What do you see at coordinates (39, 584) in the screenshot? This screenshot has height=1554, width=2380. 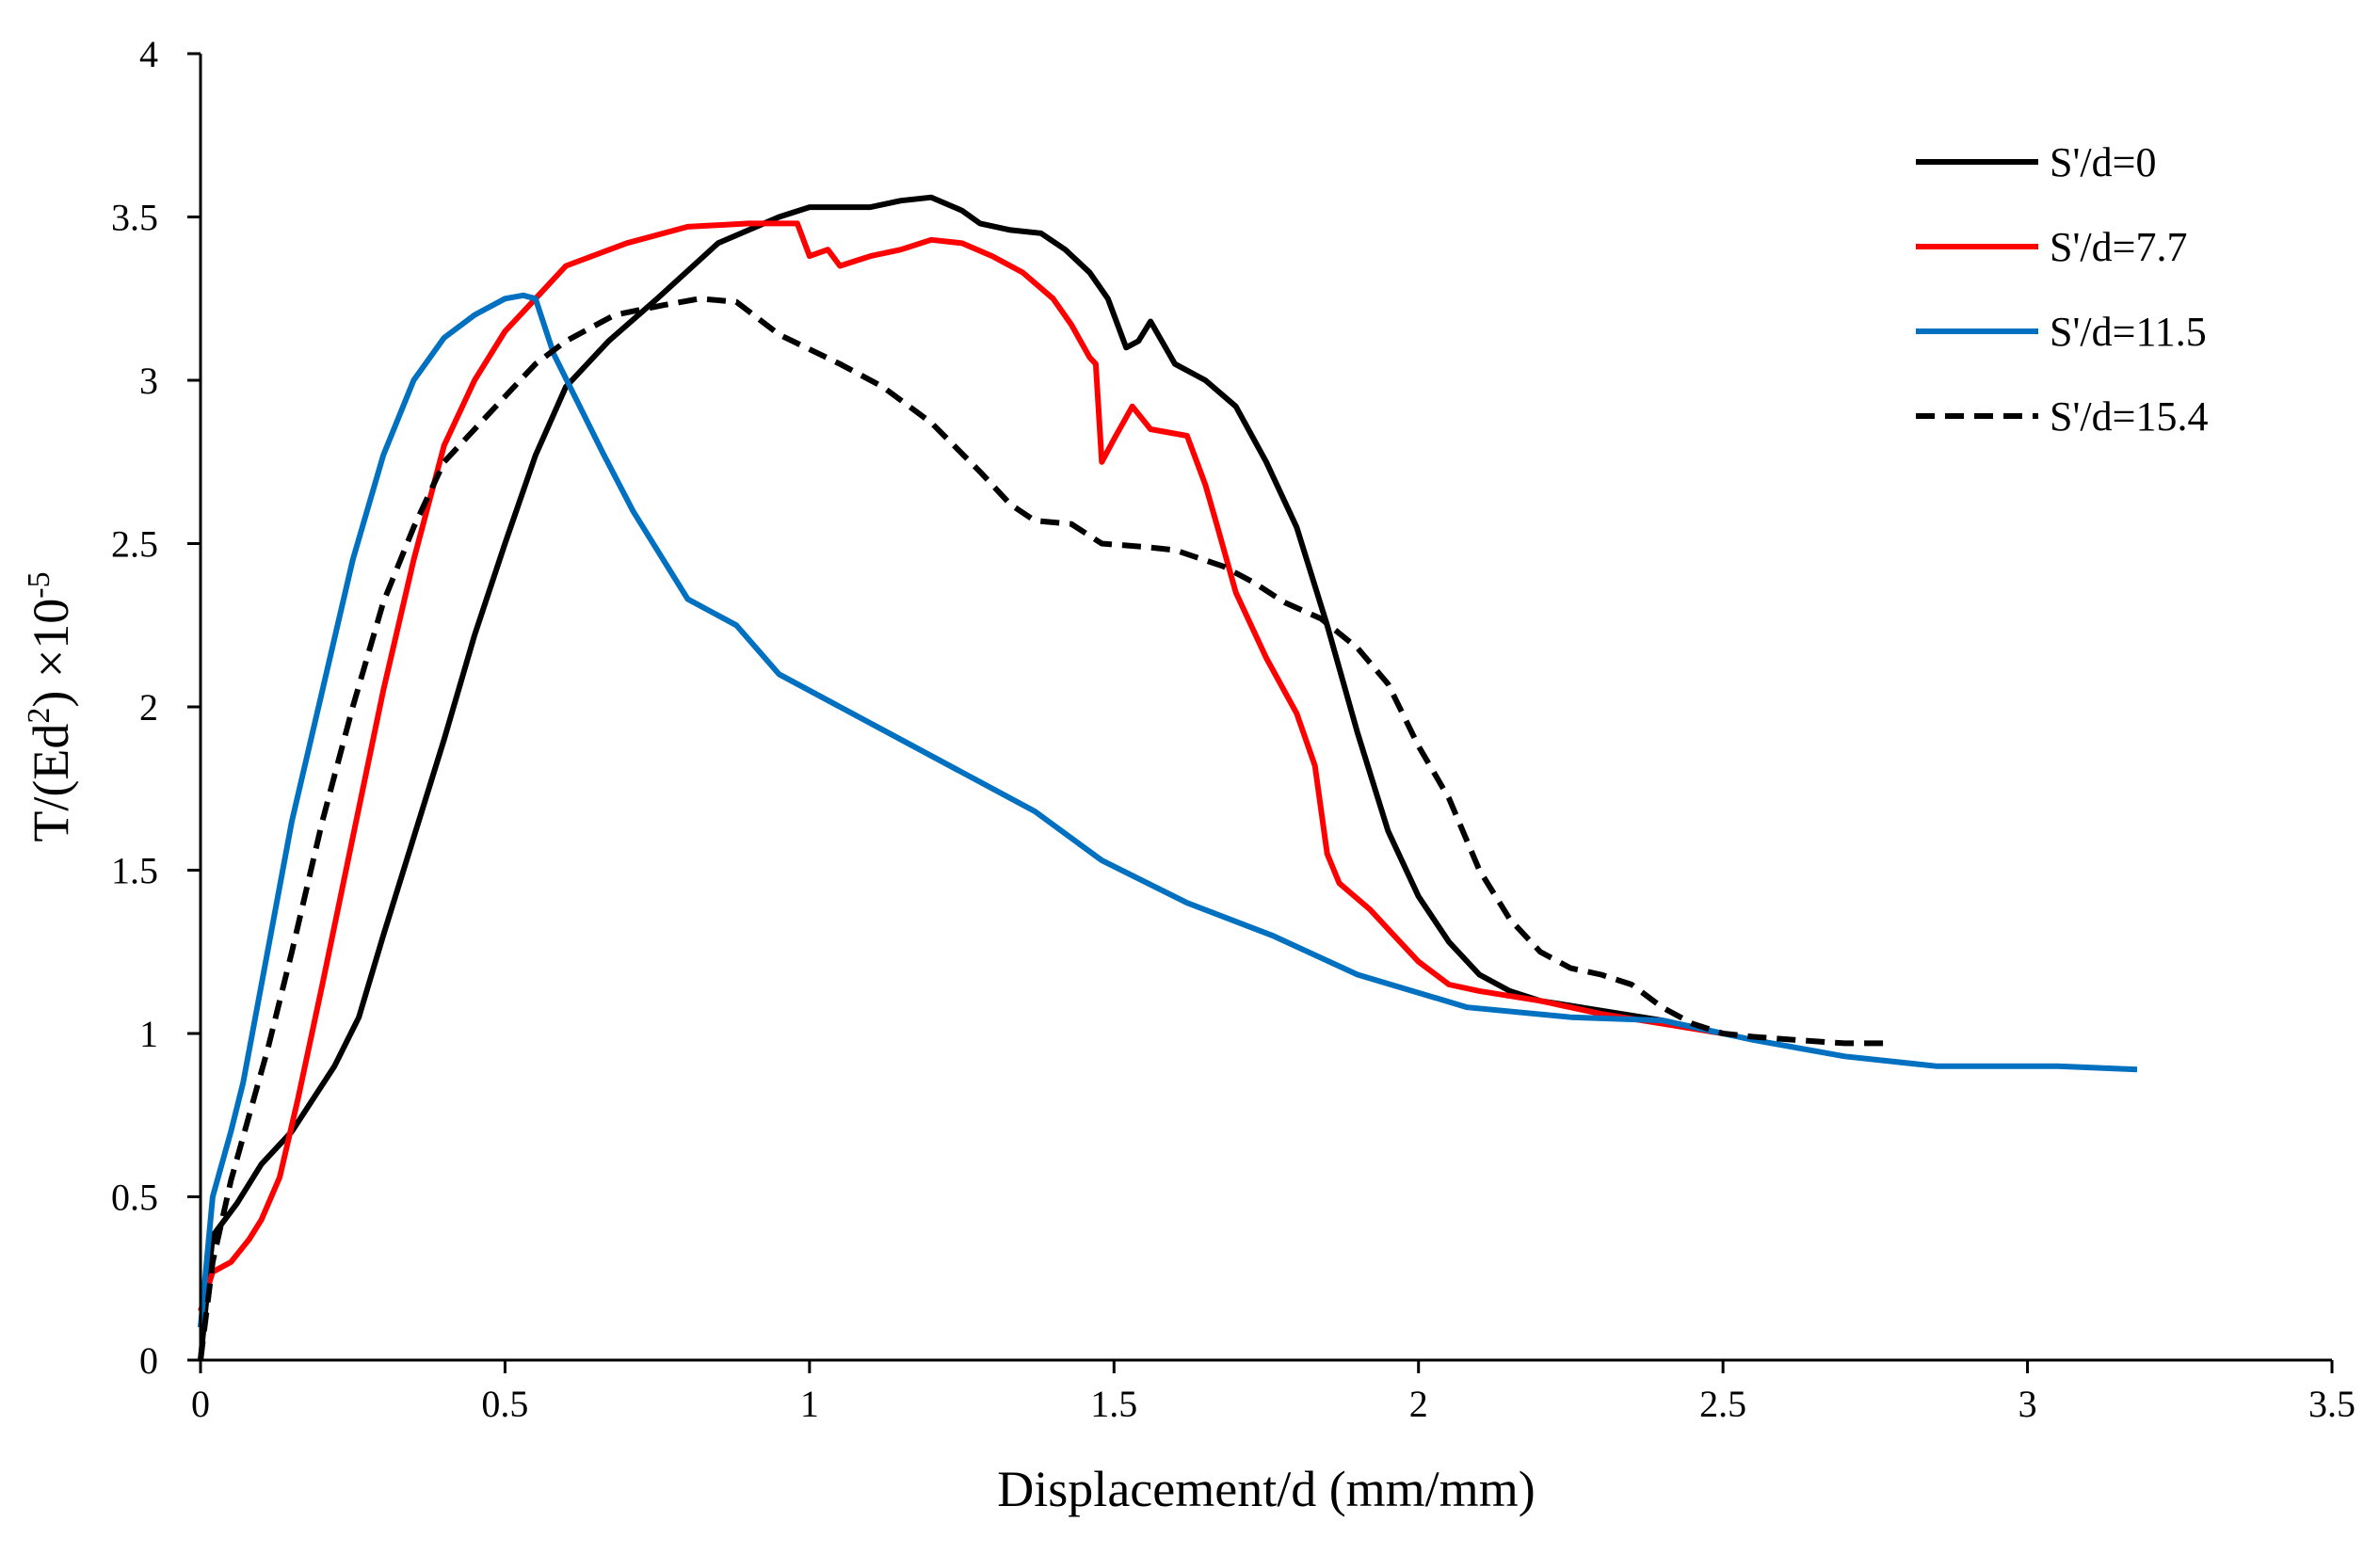 I see `y-title-superscript-2: -5` at bounding box center [39, 584].